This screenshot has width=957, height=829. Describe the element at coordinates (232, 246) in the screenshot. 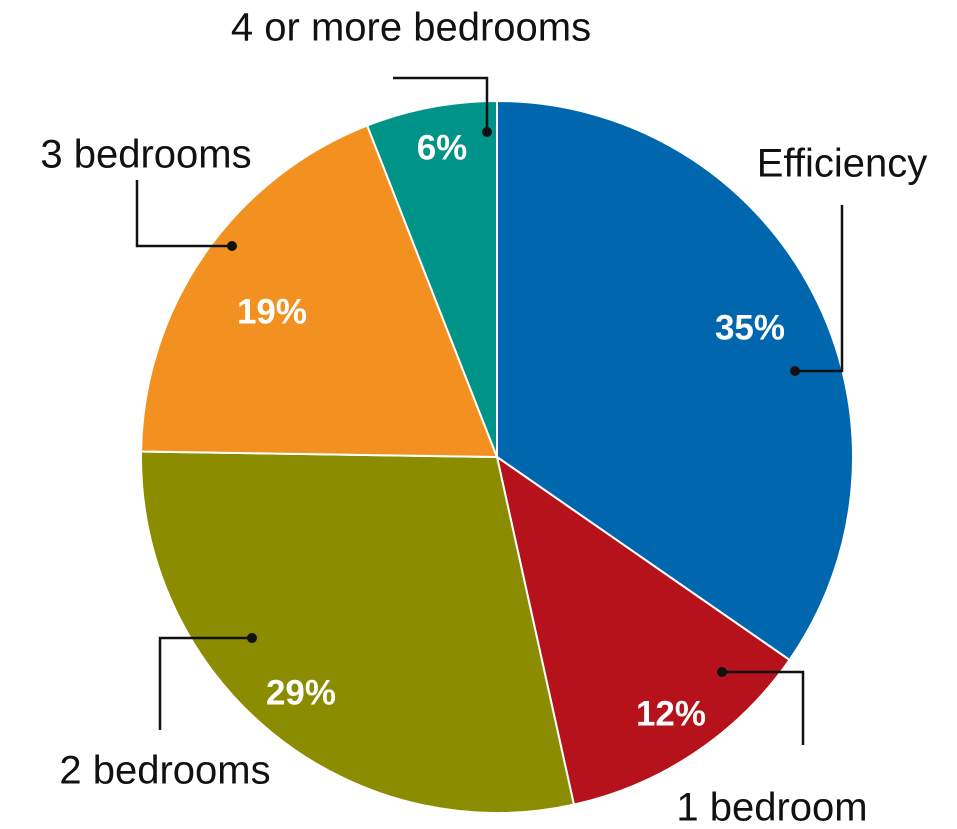

I see `leader-dot-3-bedrooms` at that location.